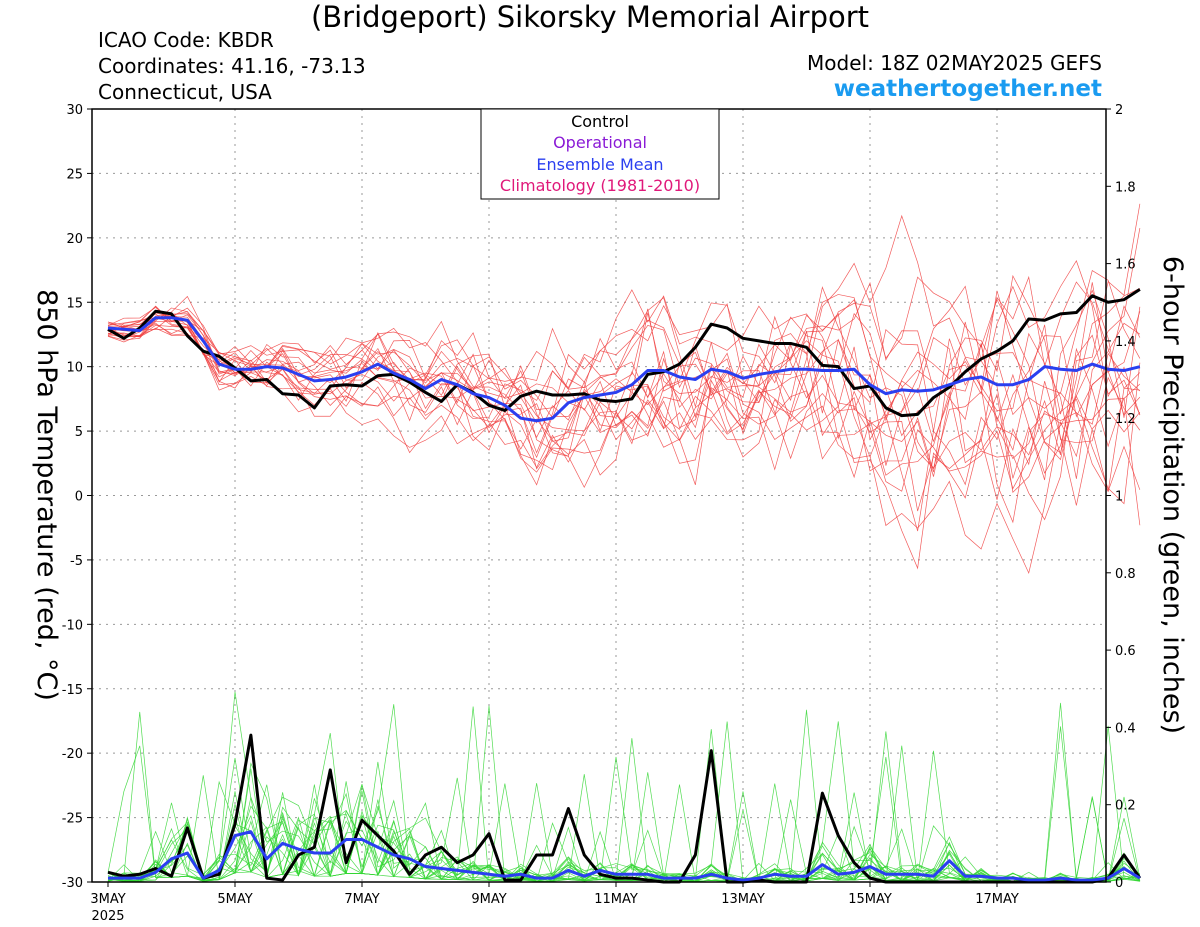 This screenshot has height=927, width=1200. I want to click on left-tick-label: 20, so click(74, 239).